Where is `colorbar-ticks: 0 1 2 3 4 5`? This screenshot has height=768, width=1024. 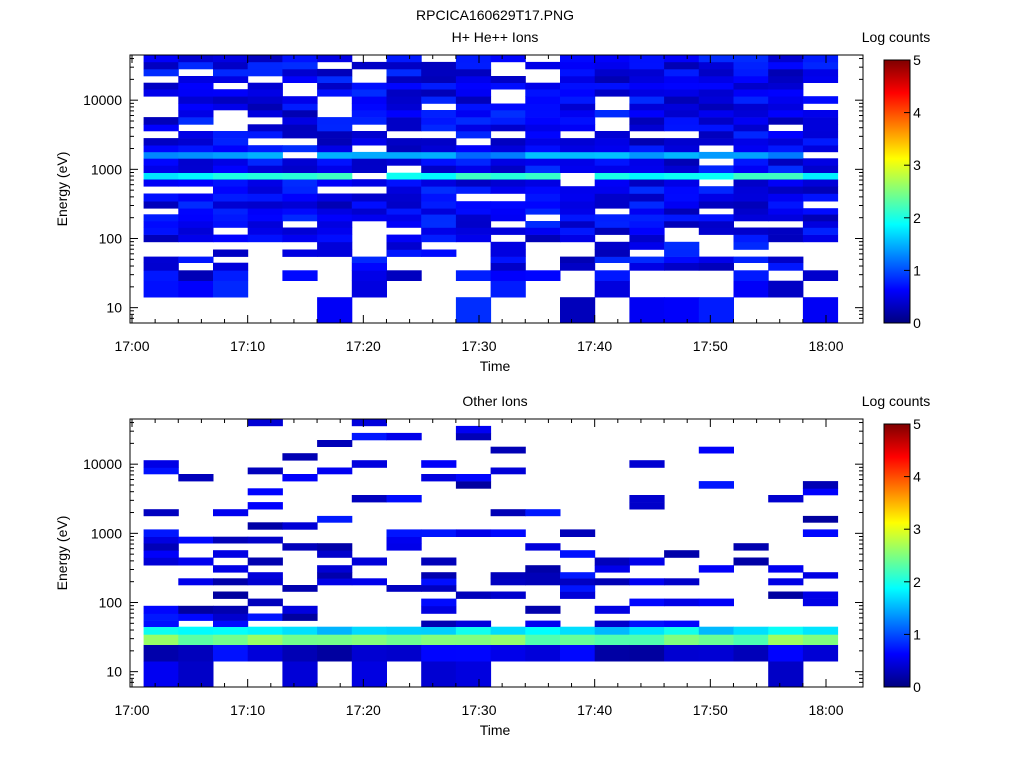
colorbar-ticks: 0 1 2 3 4 5 is located at coordinates (912, 191).